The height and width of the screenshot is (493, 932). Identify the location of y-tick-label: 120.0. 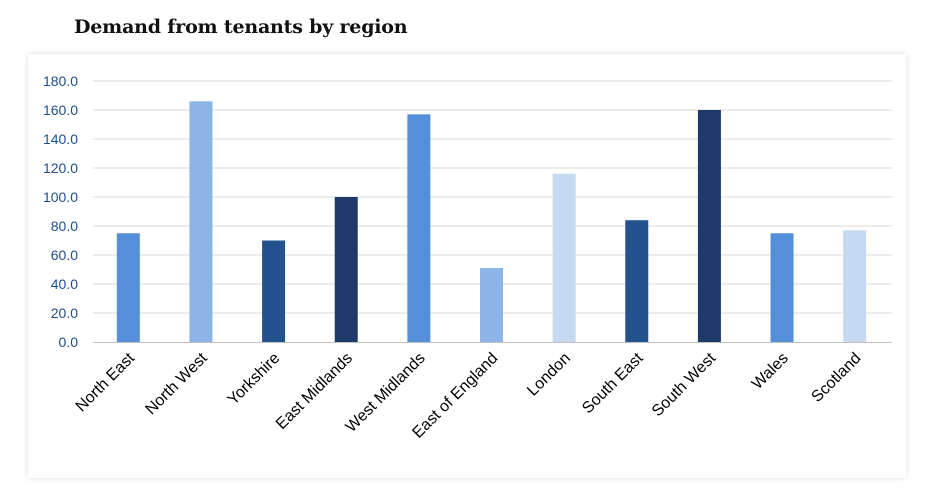
(60, 168).